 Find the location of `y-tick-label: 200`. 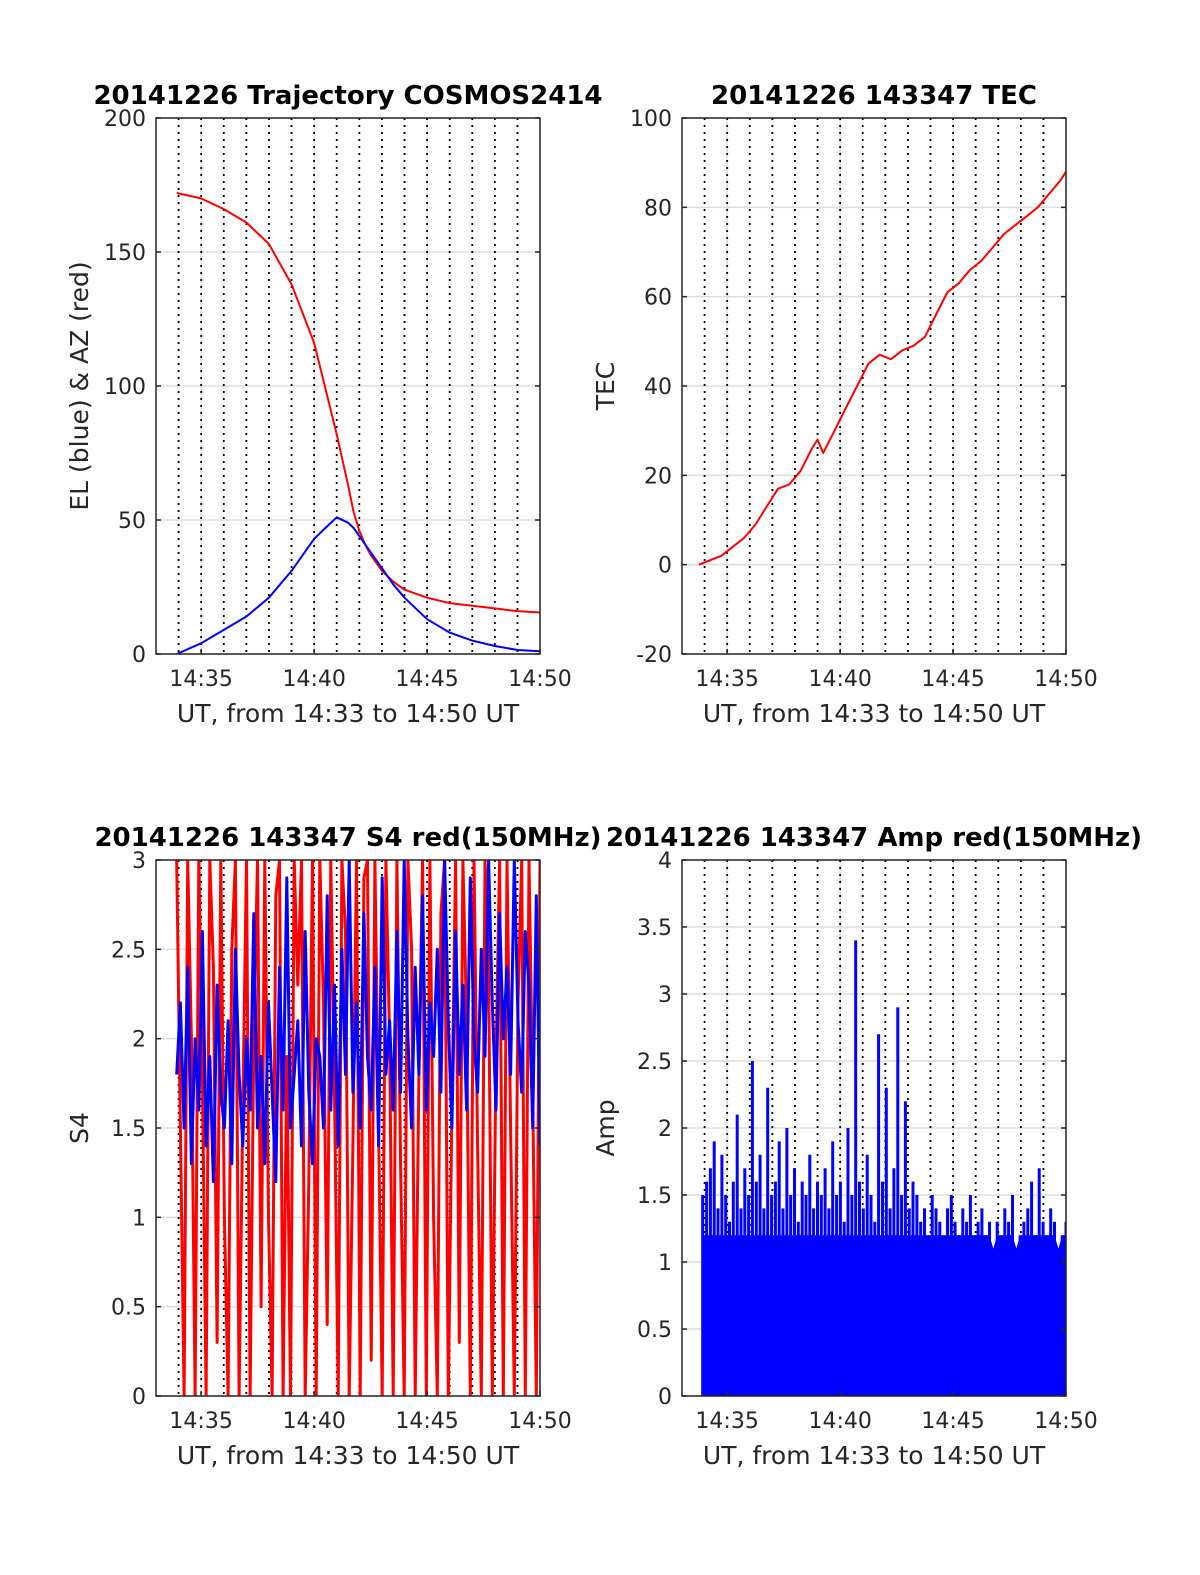

y-tick-label: 200 is located at coordinates (125, 119).